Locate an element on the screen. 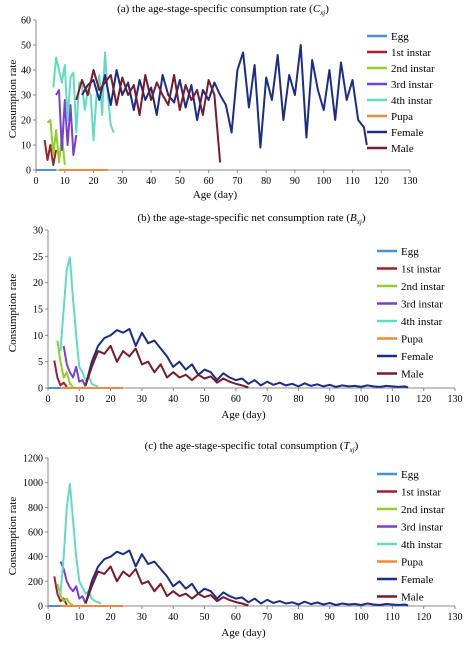 Image resolution: width=474 pixels, height=645 pixels. y-tick-label: 5 is located at coordinates (40, 362).